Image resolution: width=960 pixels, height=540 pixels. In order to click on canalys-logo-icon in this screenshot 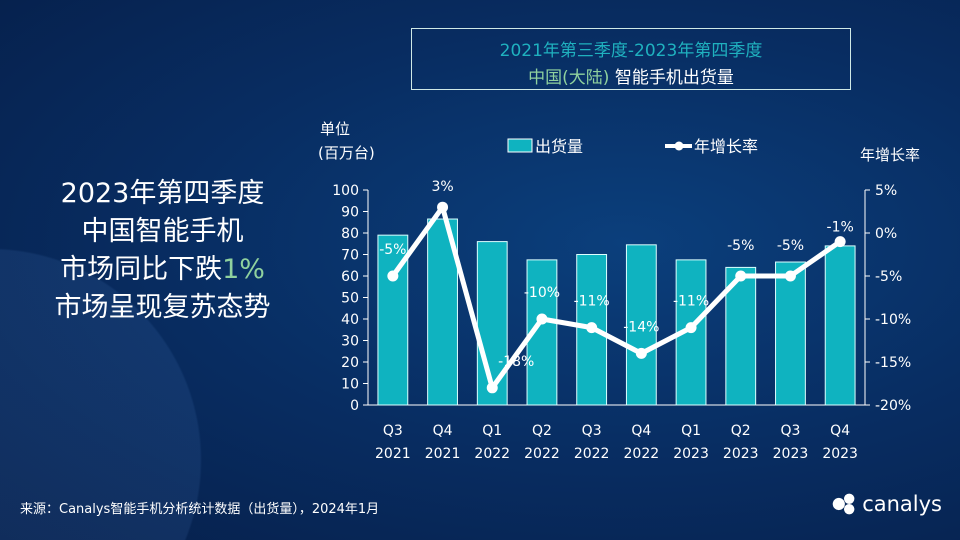, I will do `click(843, 504)`.